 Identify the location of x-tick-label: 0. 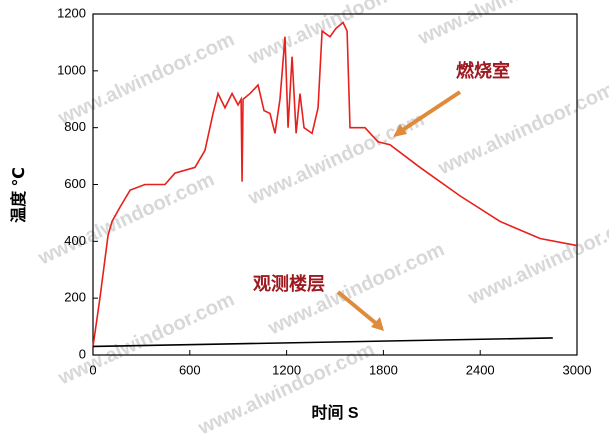
(92, 369).